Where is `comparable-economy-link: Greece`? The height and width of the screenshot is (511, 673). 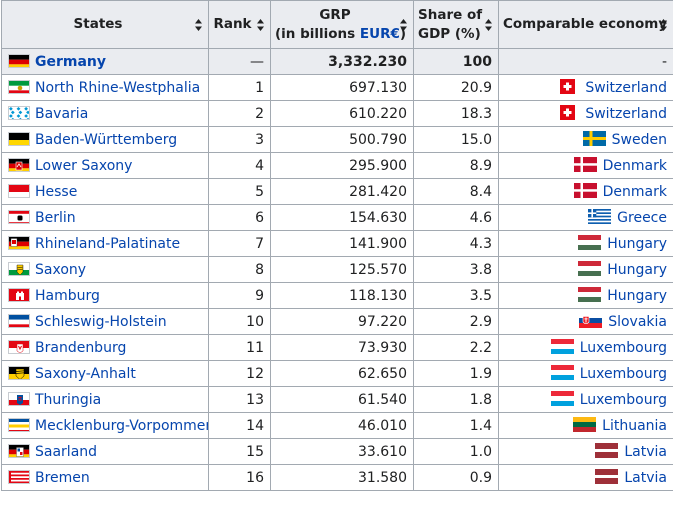
comparable-economy-link: Greece is located at coordinates (642, 218).